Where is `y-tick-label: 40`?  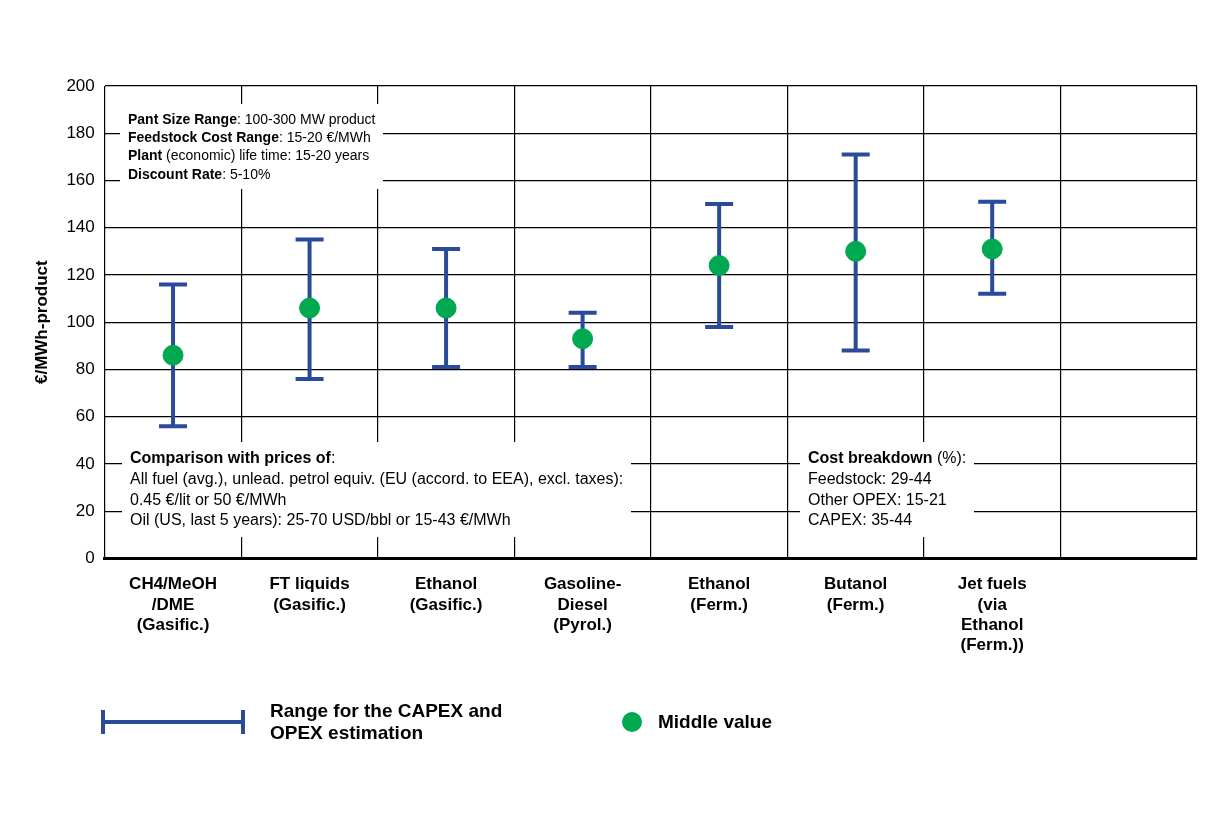
y-tick-label: 40 is located at coordinates (85, 463).